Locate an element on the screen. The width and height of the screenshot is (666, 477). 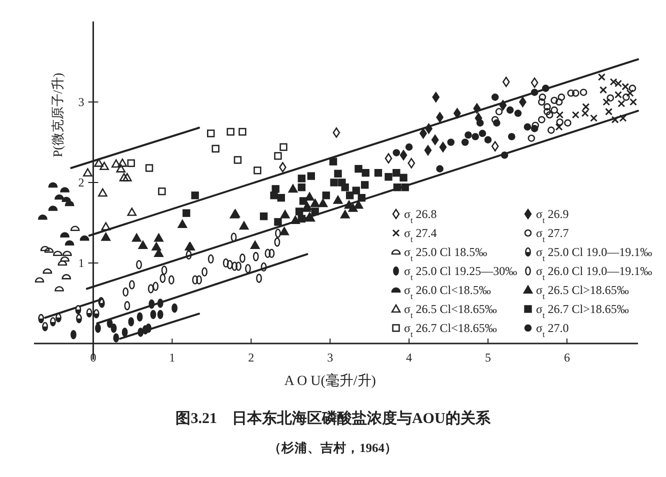
text: 图3.21 日本东北海区磷酸盐浓度与AOU的关系 is located at coordinates (334, 418).